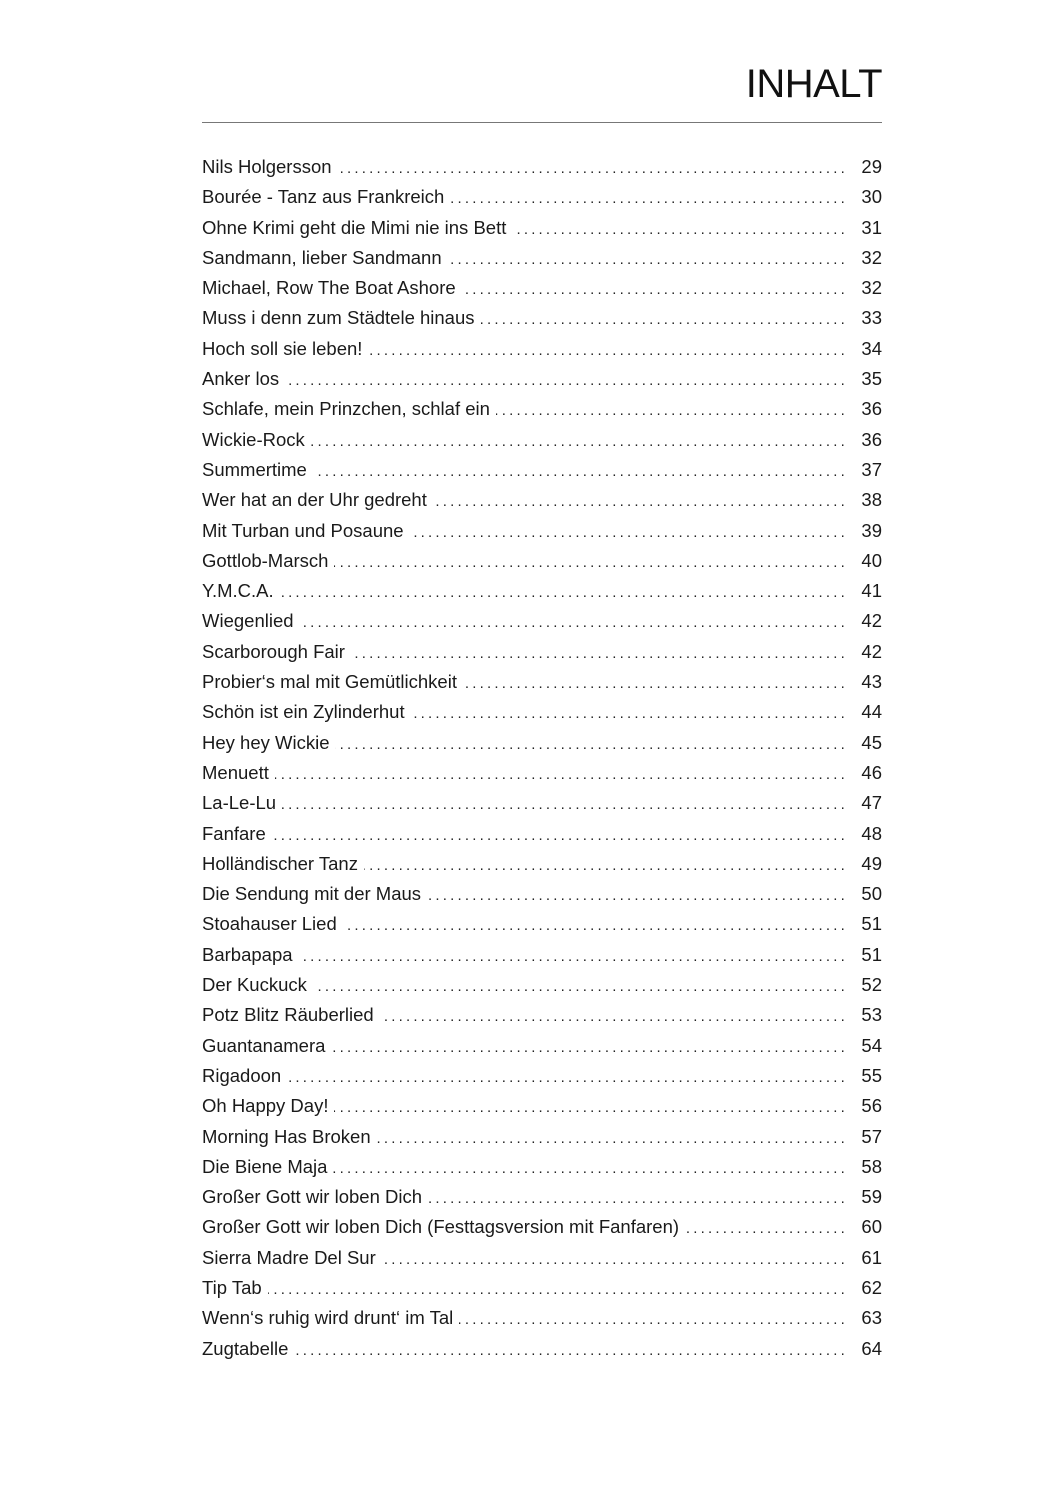 This screenshot has width=1060, height=1500. I want to click on entry-page-number: 58, so click(871, 1166).